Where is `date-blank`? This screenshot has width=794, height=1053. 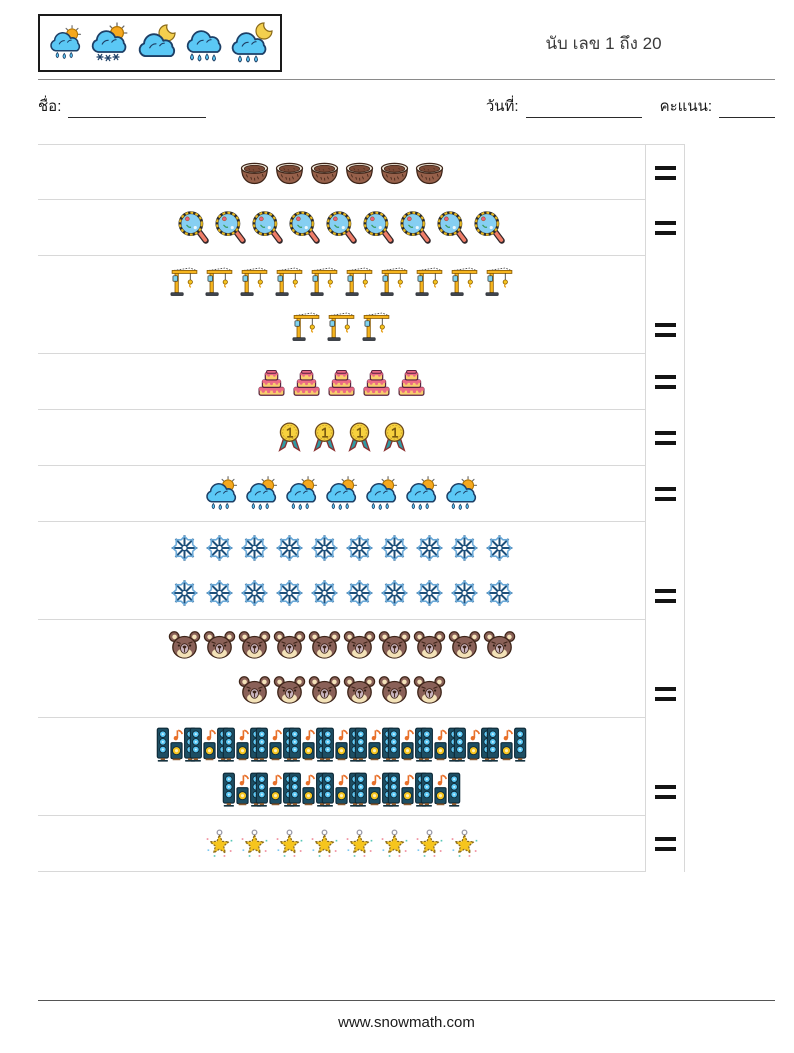
date-blank is located at coordinates (583, 111).